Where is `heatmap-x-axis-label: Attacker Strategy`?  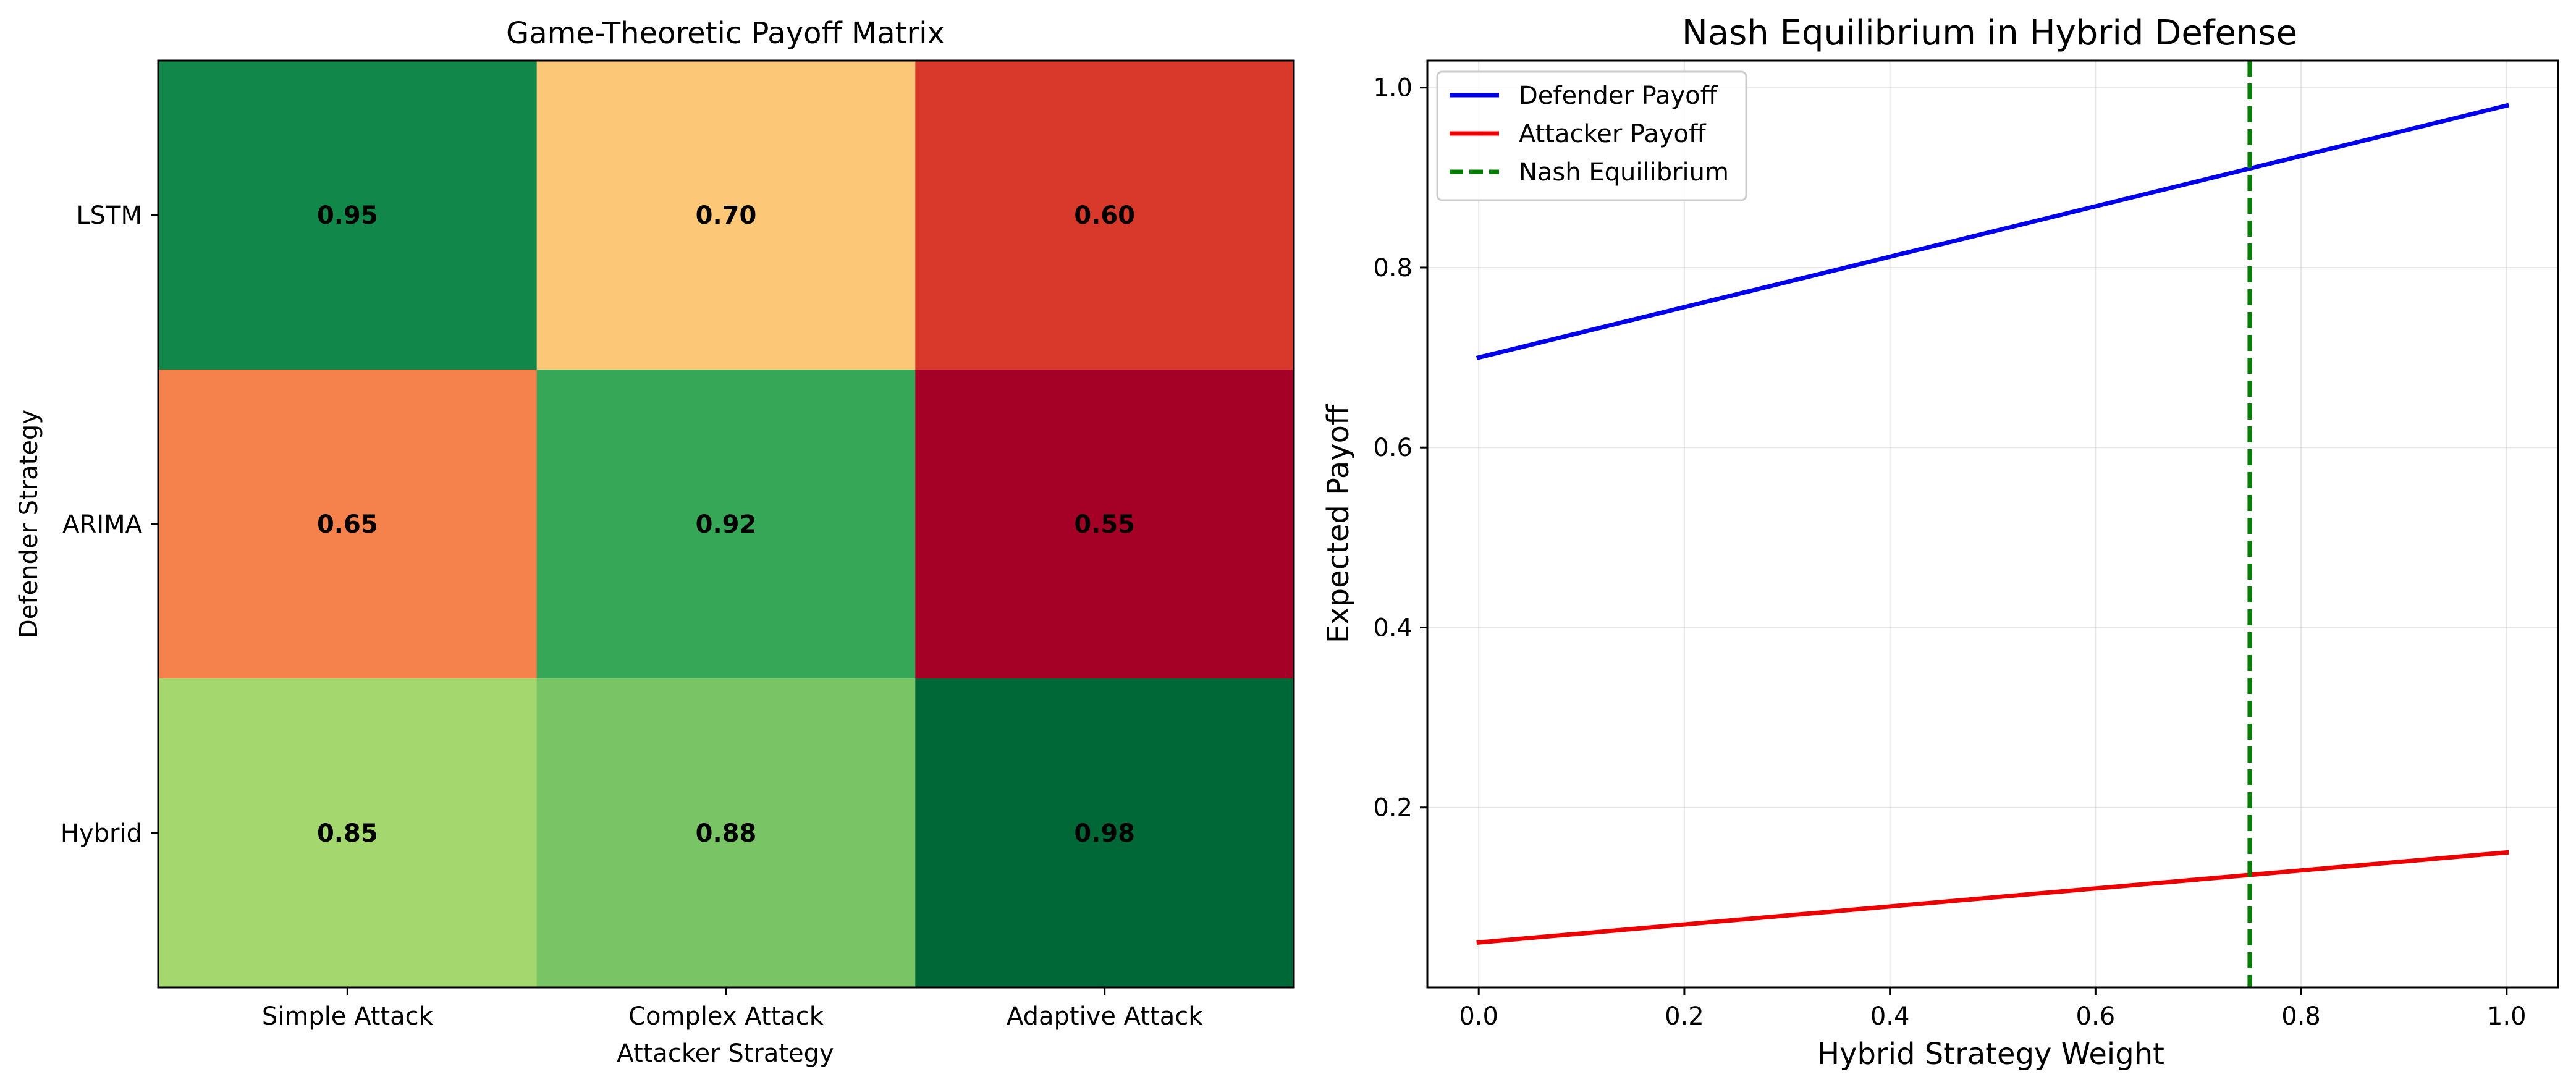
heatmap-x-axis-label: Attacker Strategy is located at coordinates (725, 1053).